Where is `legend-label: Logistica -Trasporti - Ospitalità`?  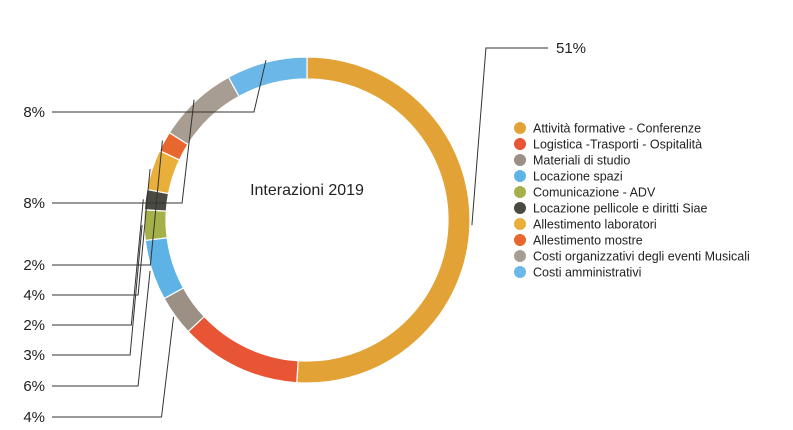 legend-label: Logistica -Trasporti - Ospitalità is located at coordinates (617, 145).